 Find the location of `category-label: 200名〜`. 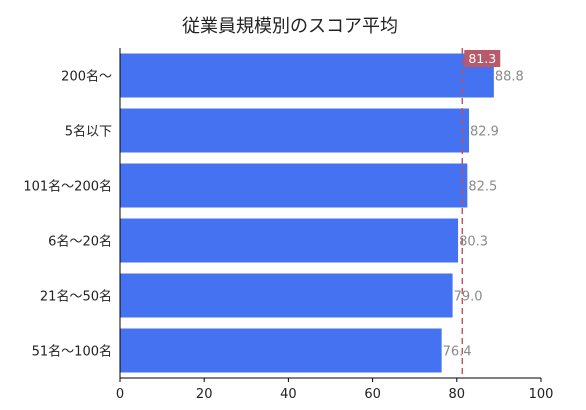

category-label: 200名〜 is located at coordinates (86, 77).